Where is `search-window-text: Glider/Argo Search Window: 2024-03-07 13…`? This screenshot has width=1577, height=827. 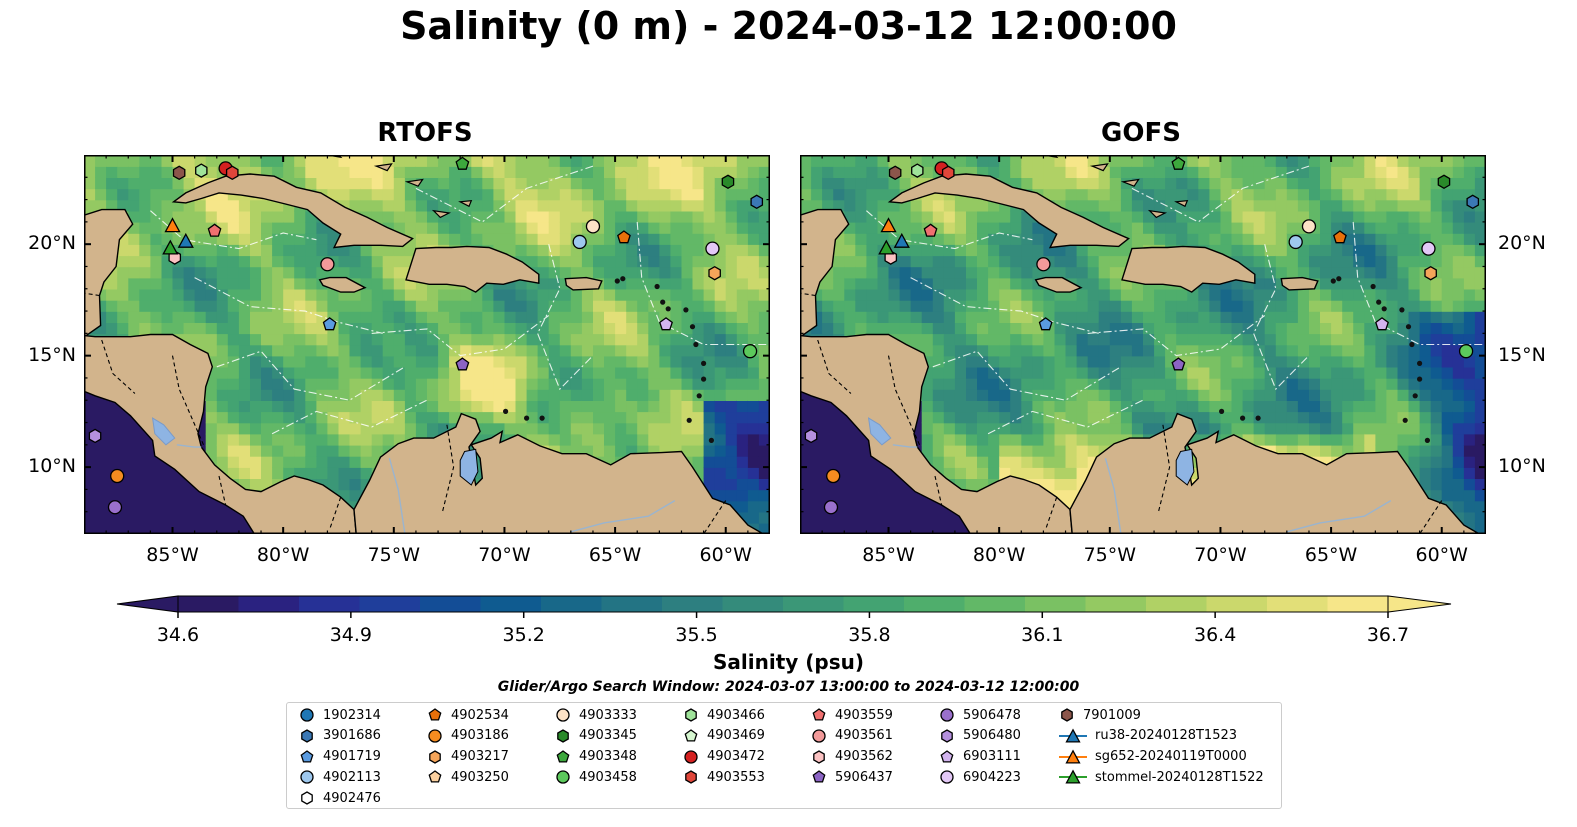 search-window-text: Glider/Argo Search Window: 2024-03-07 13… is located at coordinates (788, 687).